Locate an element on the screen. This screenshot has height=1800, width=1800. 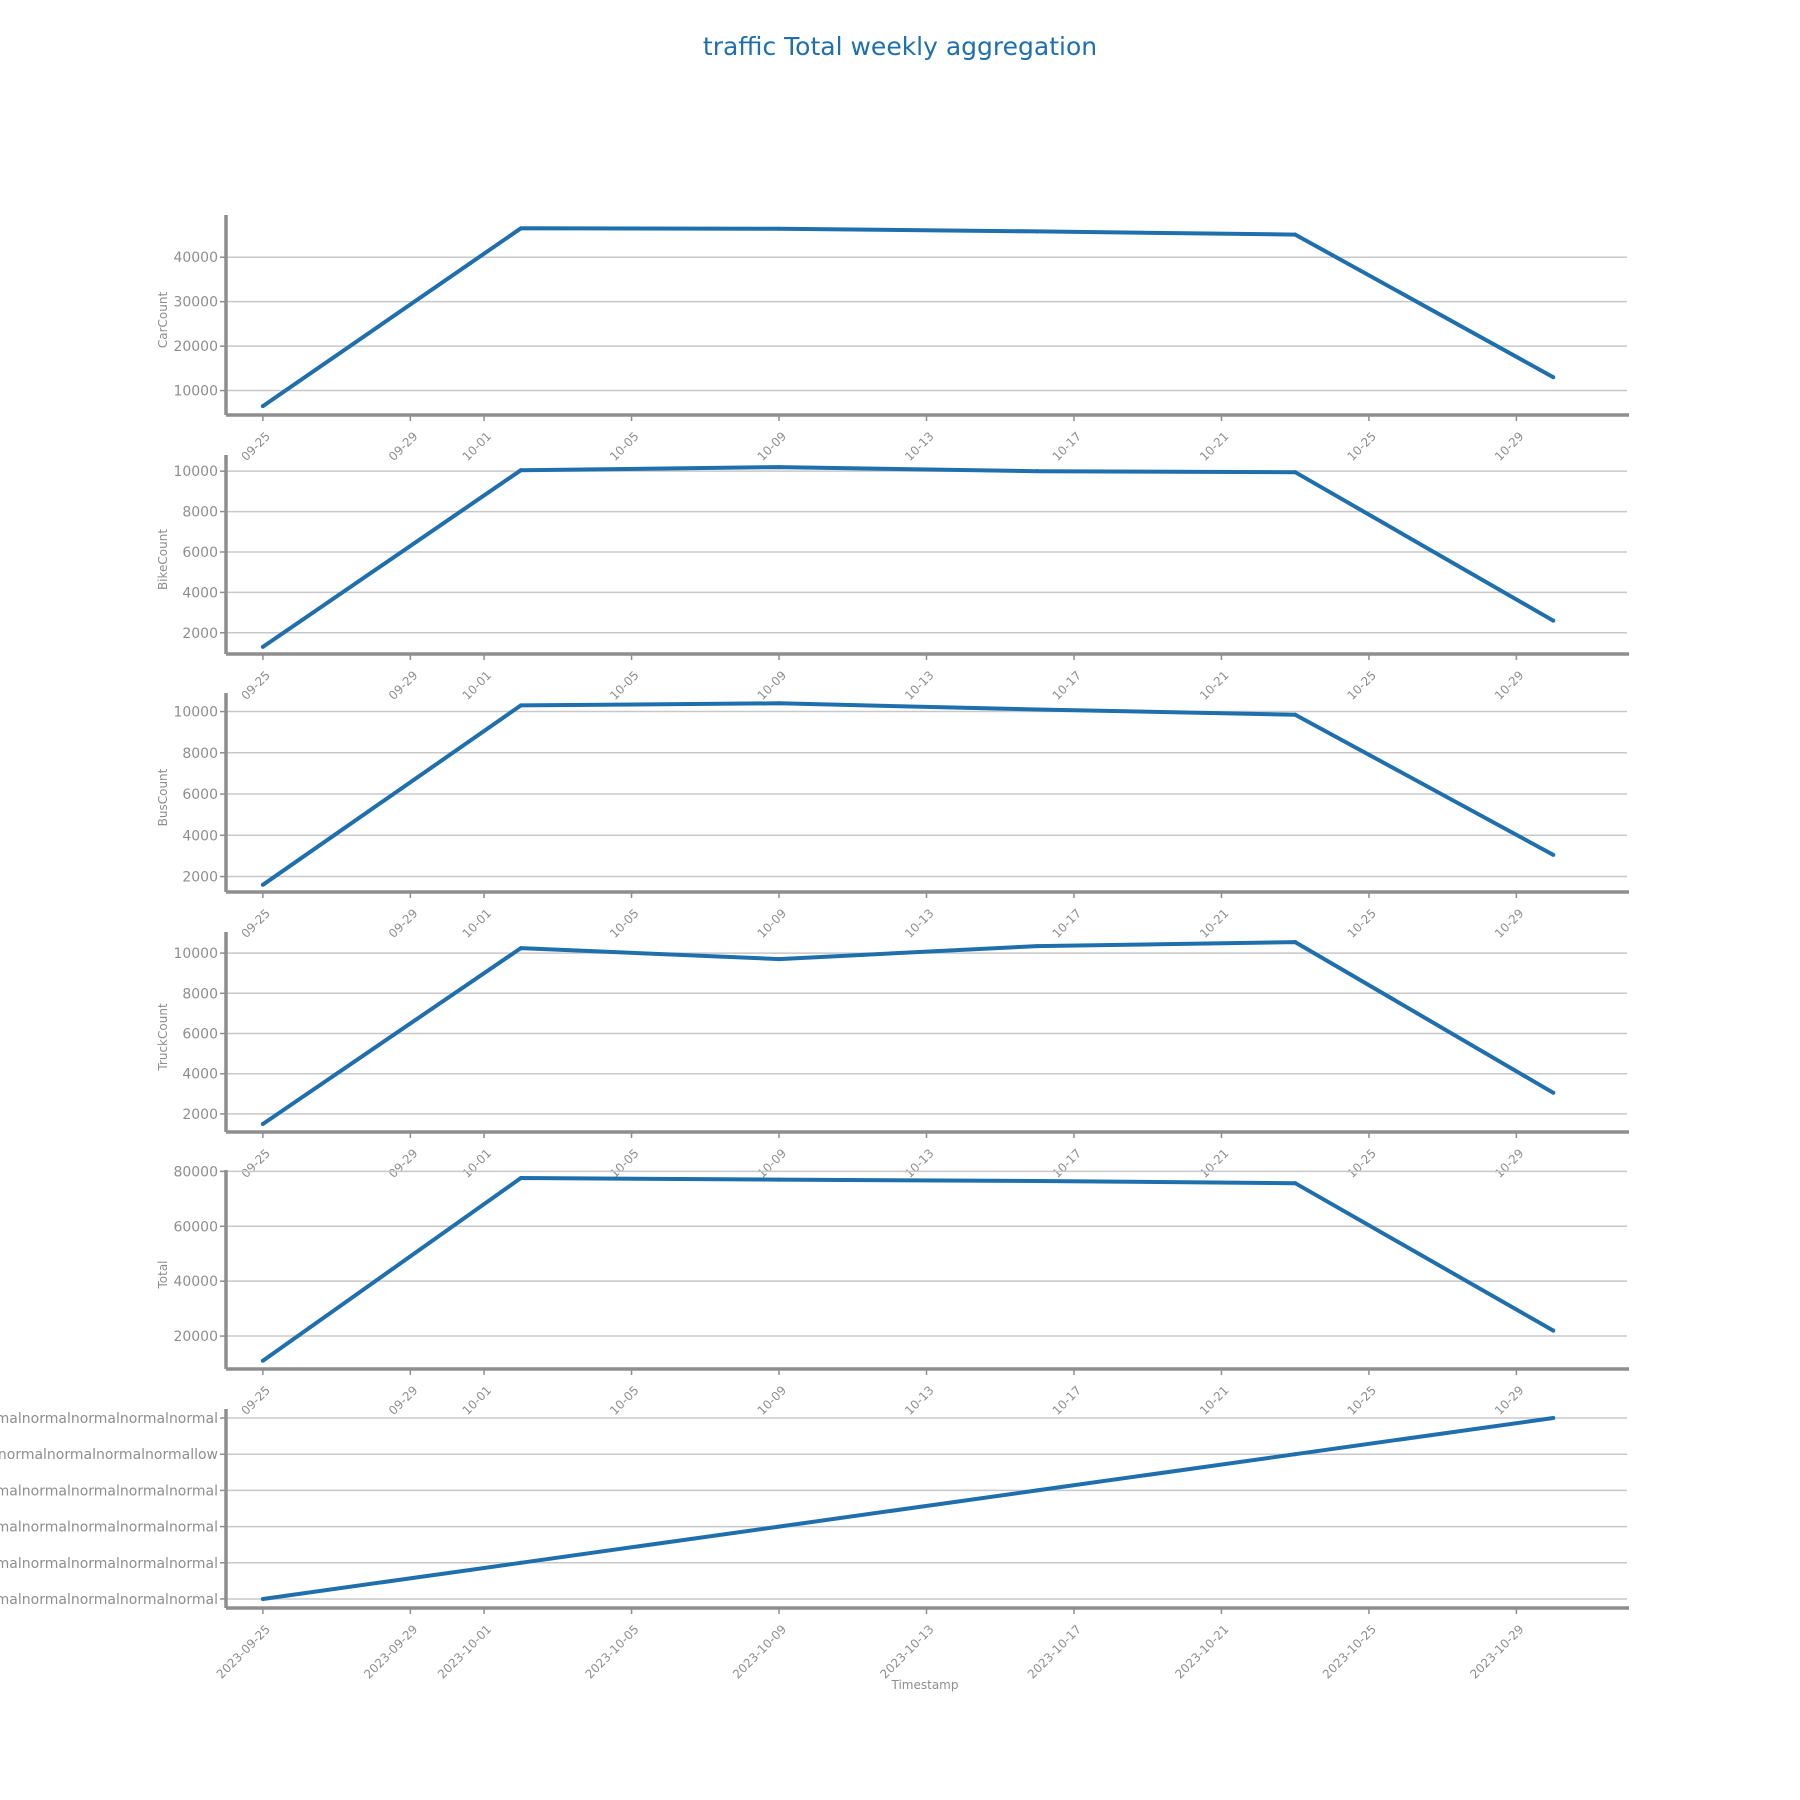
chart-title: traffic Total weekly aggregation is located at coordinates (900, 46).